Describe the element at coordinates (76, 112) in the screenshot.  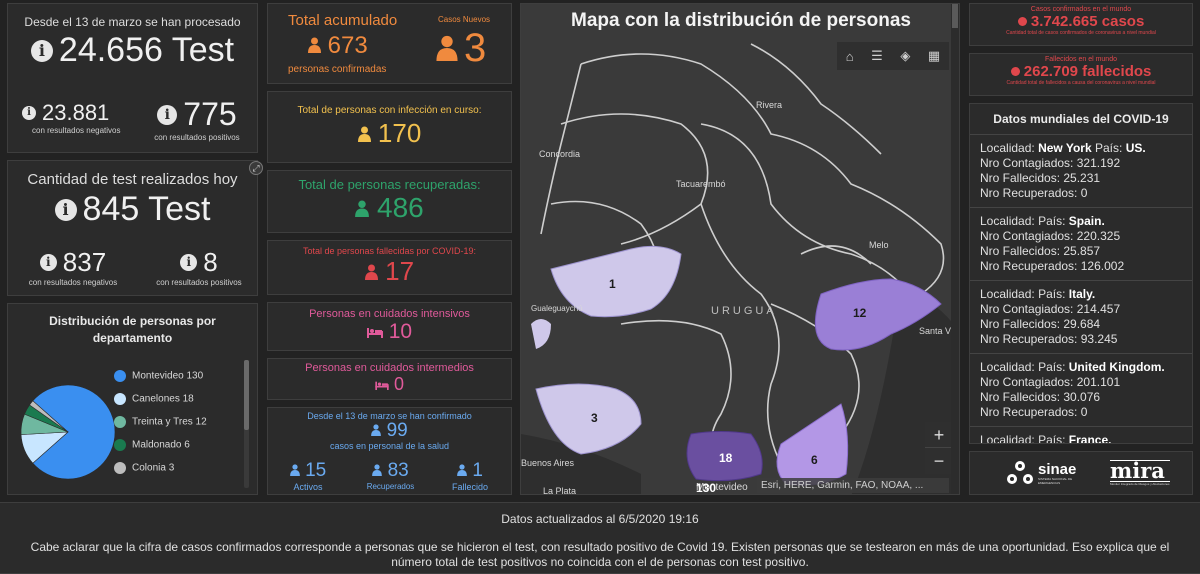
I see `tests-total-neg-value: 23.881` at that location.